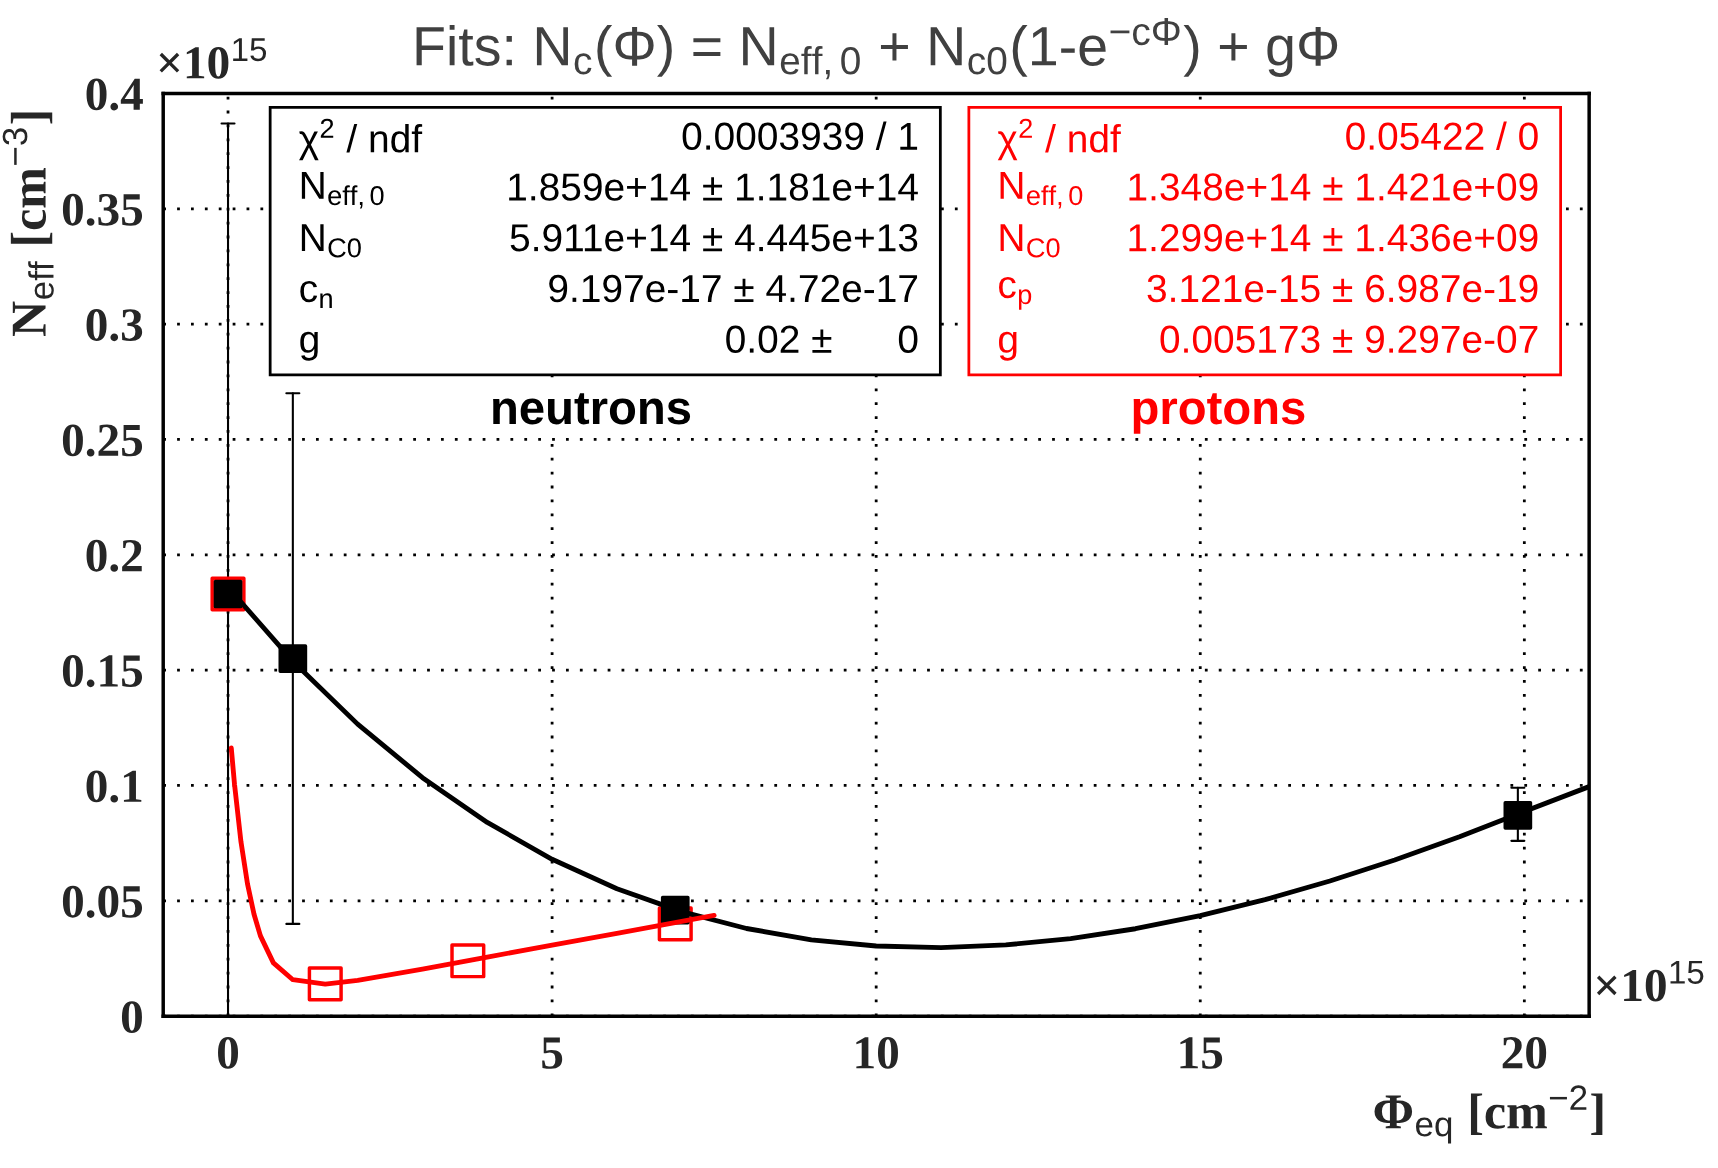 The height and width of the screenshot is (1168, 1718). I want to click on y-tick-label: 0.3, so click(114, 325).